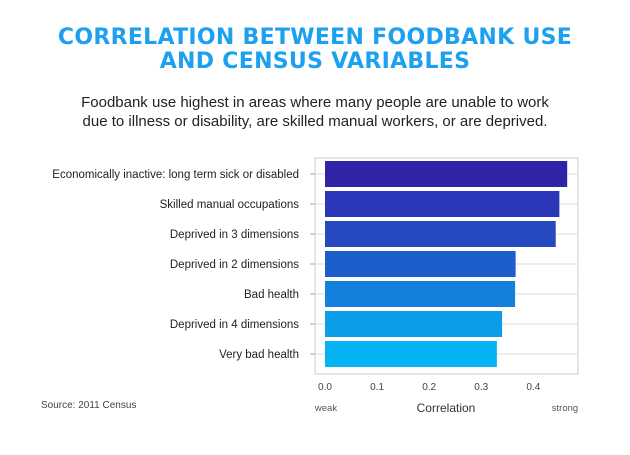 Image resolution: width=630 pixels, height=455 pixels. What do you see at coordinates (325, 387) in the screenshot?
I see `x-tick-label: 0.0` at bounding box center [325, 387].